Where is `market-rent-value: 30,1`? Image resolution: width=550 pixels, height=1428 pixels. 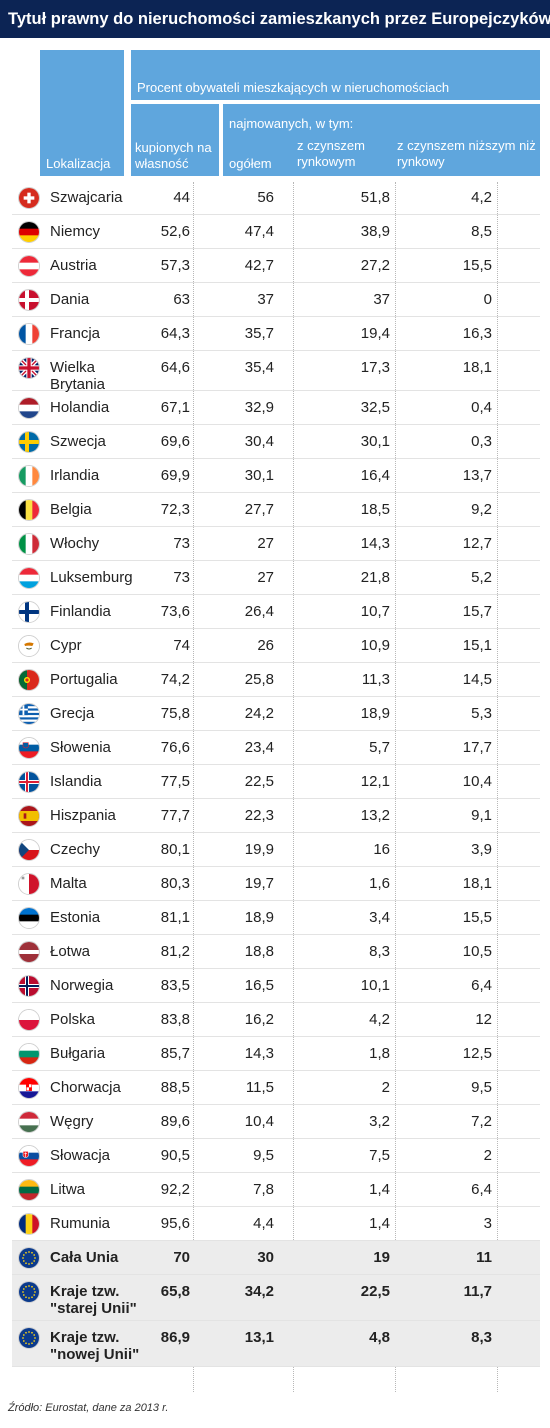 market-rent-value: 30,1 is located at coordinates (375, 441).